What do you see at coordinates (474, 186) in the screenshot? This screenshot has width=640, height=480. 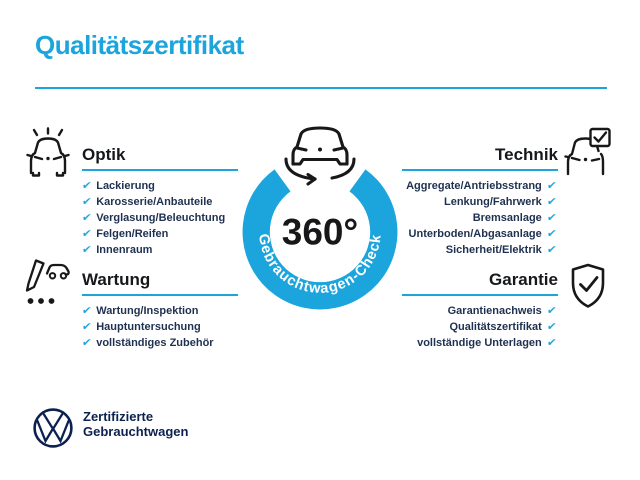 I see `item-label: Aggregate/Antriebsstrang` at bounding box center [474, 186].